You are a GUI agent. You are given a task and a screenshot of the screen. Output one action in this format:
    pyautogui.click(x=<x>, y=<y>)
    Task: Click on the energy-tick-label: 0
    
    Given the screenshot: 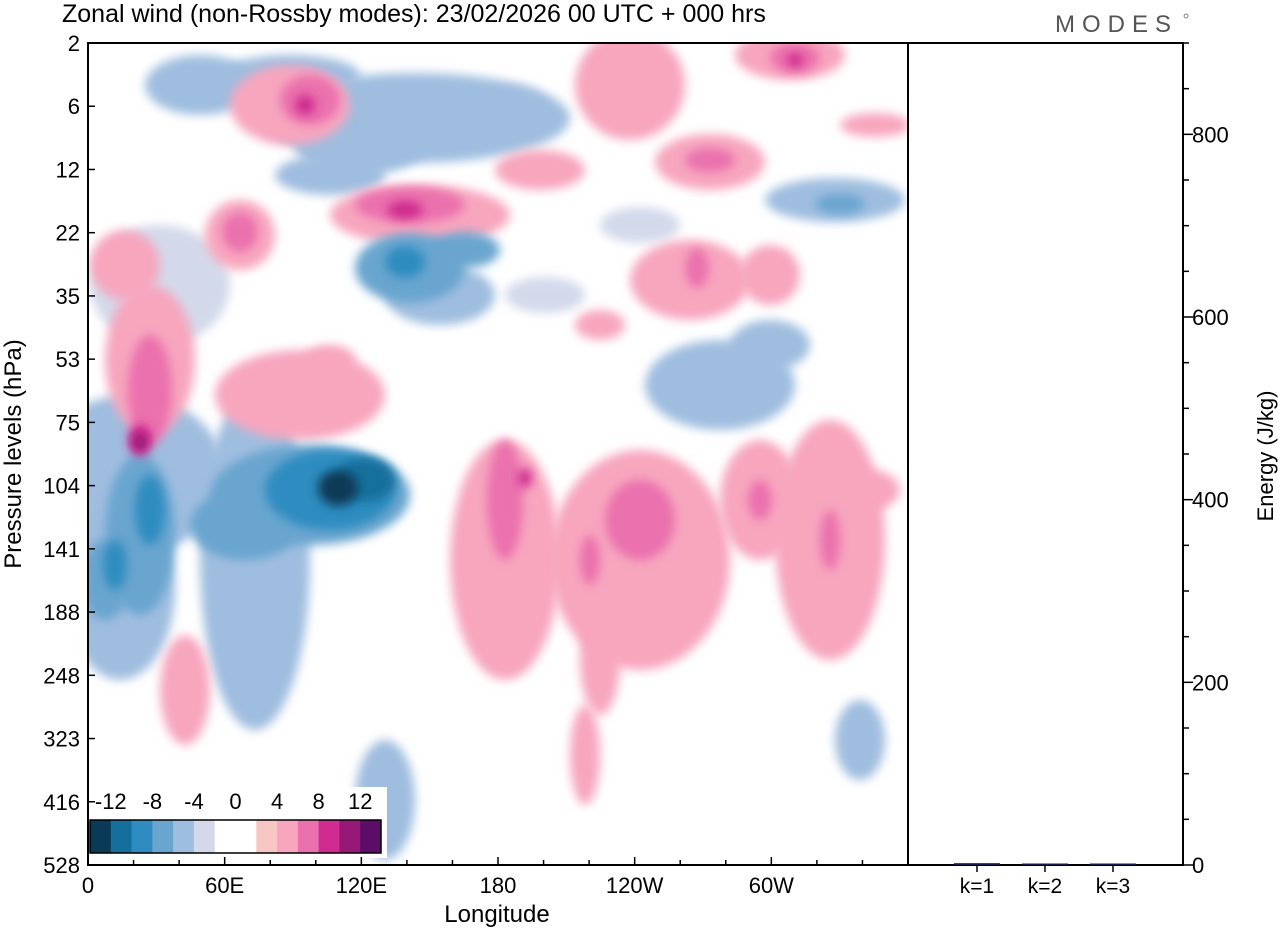 What is the action you would take?
    pyautogui.click(x=1198, y=865)
    